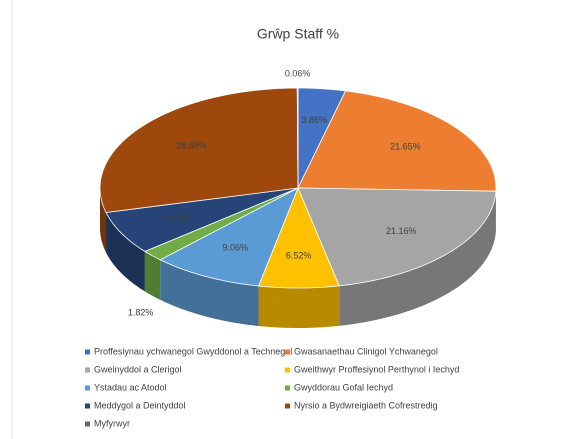 The width and height of the screenshot is (569, 439). I want to click on legend-label: Myfyrwyr, so click(112, 423).